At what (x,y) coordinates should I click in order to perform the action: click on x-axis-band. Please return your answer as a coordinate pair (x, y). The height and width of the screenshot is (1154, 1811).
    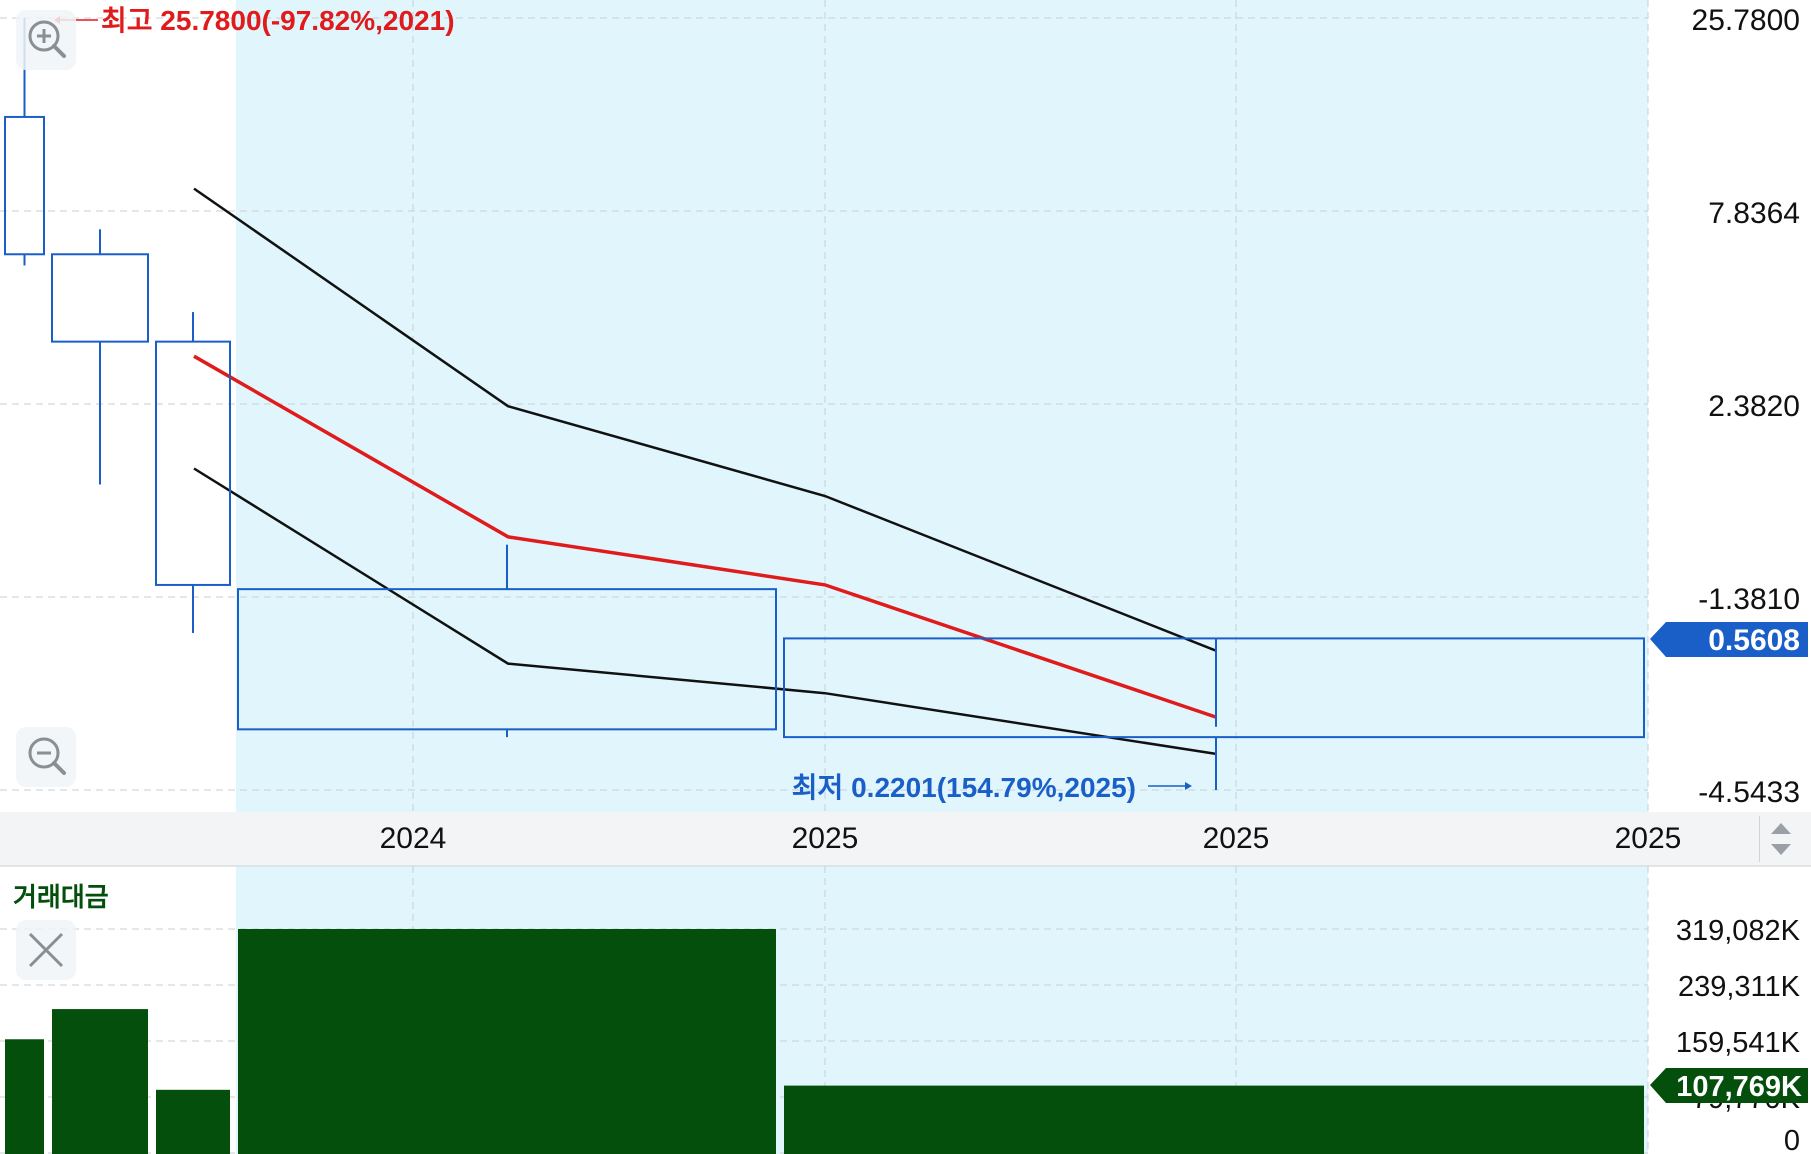
    Looking at the image, I should click on (905, 839).